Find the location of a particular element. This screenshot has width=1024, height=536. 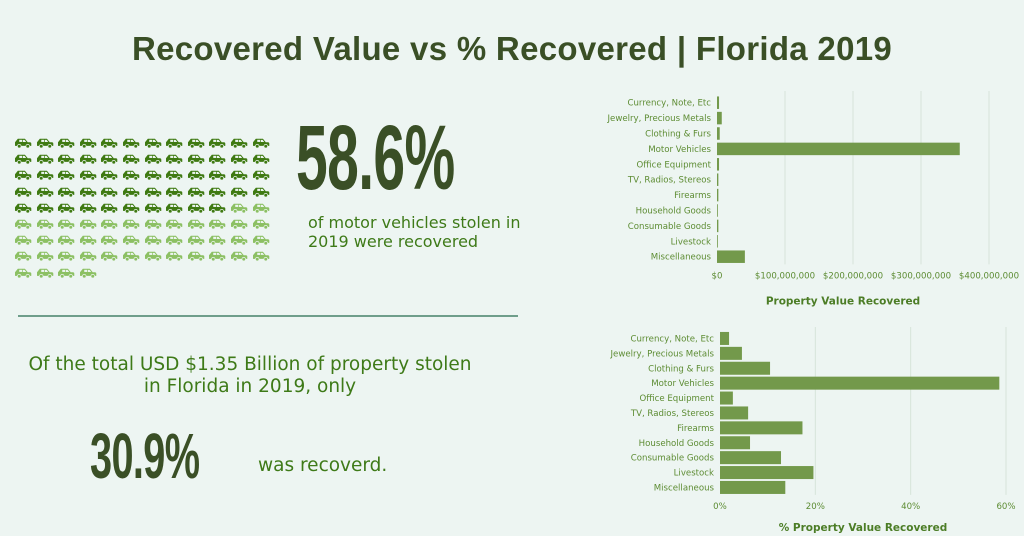

car-pictogram is located at coordinates (146, 208).